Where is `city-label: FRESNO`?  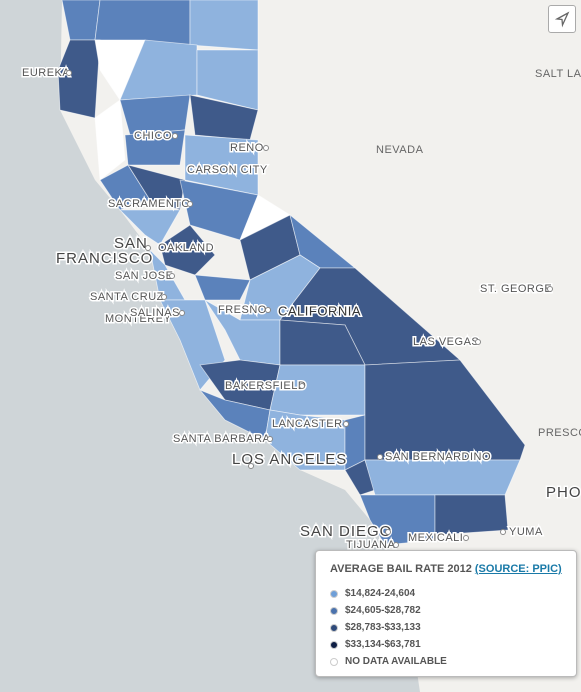 city-label: FRESNO is located at coordinates (242, 310).